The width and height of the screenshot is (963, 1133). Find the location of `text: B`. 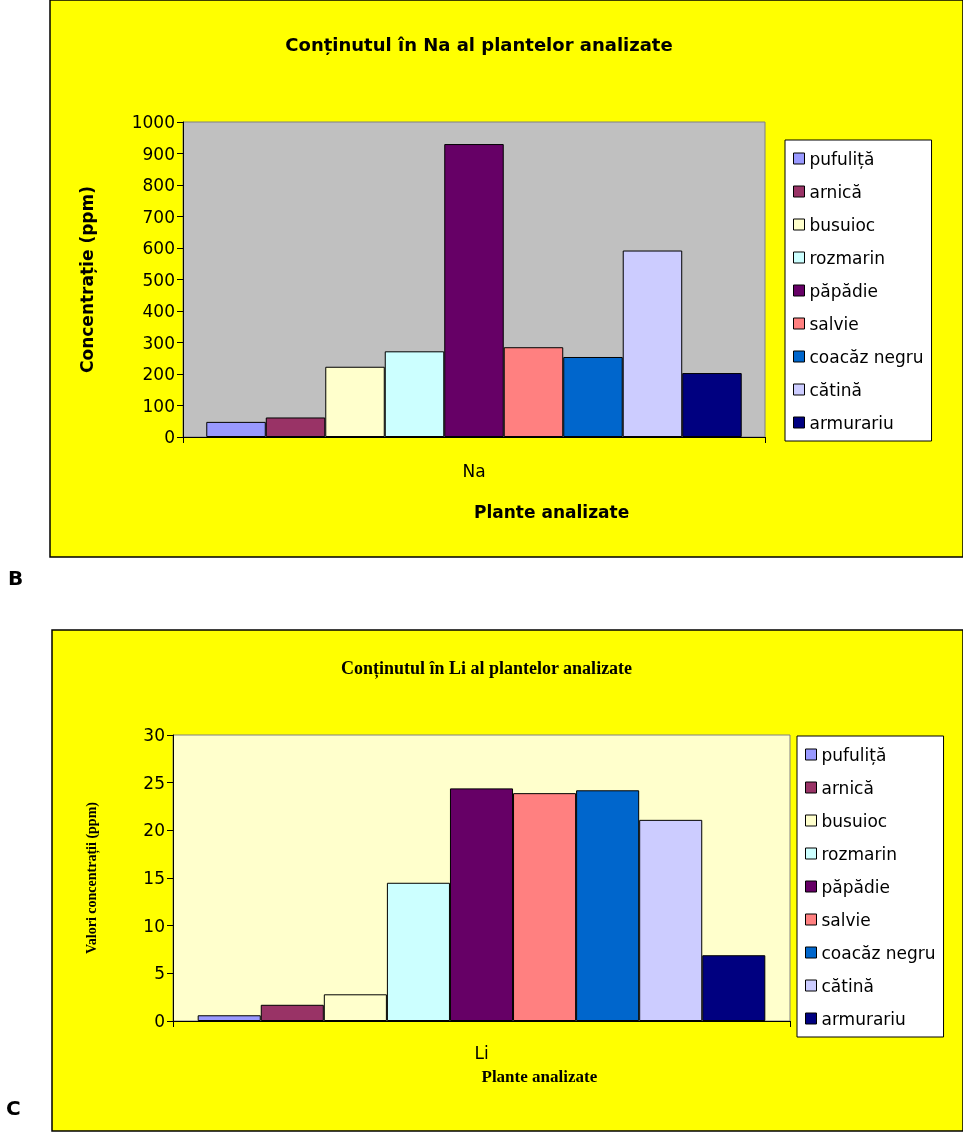

text: B is located at coordinates (16, 578).